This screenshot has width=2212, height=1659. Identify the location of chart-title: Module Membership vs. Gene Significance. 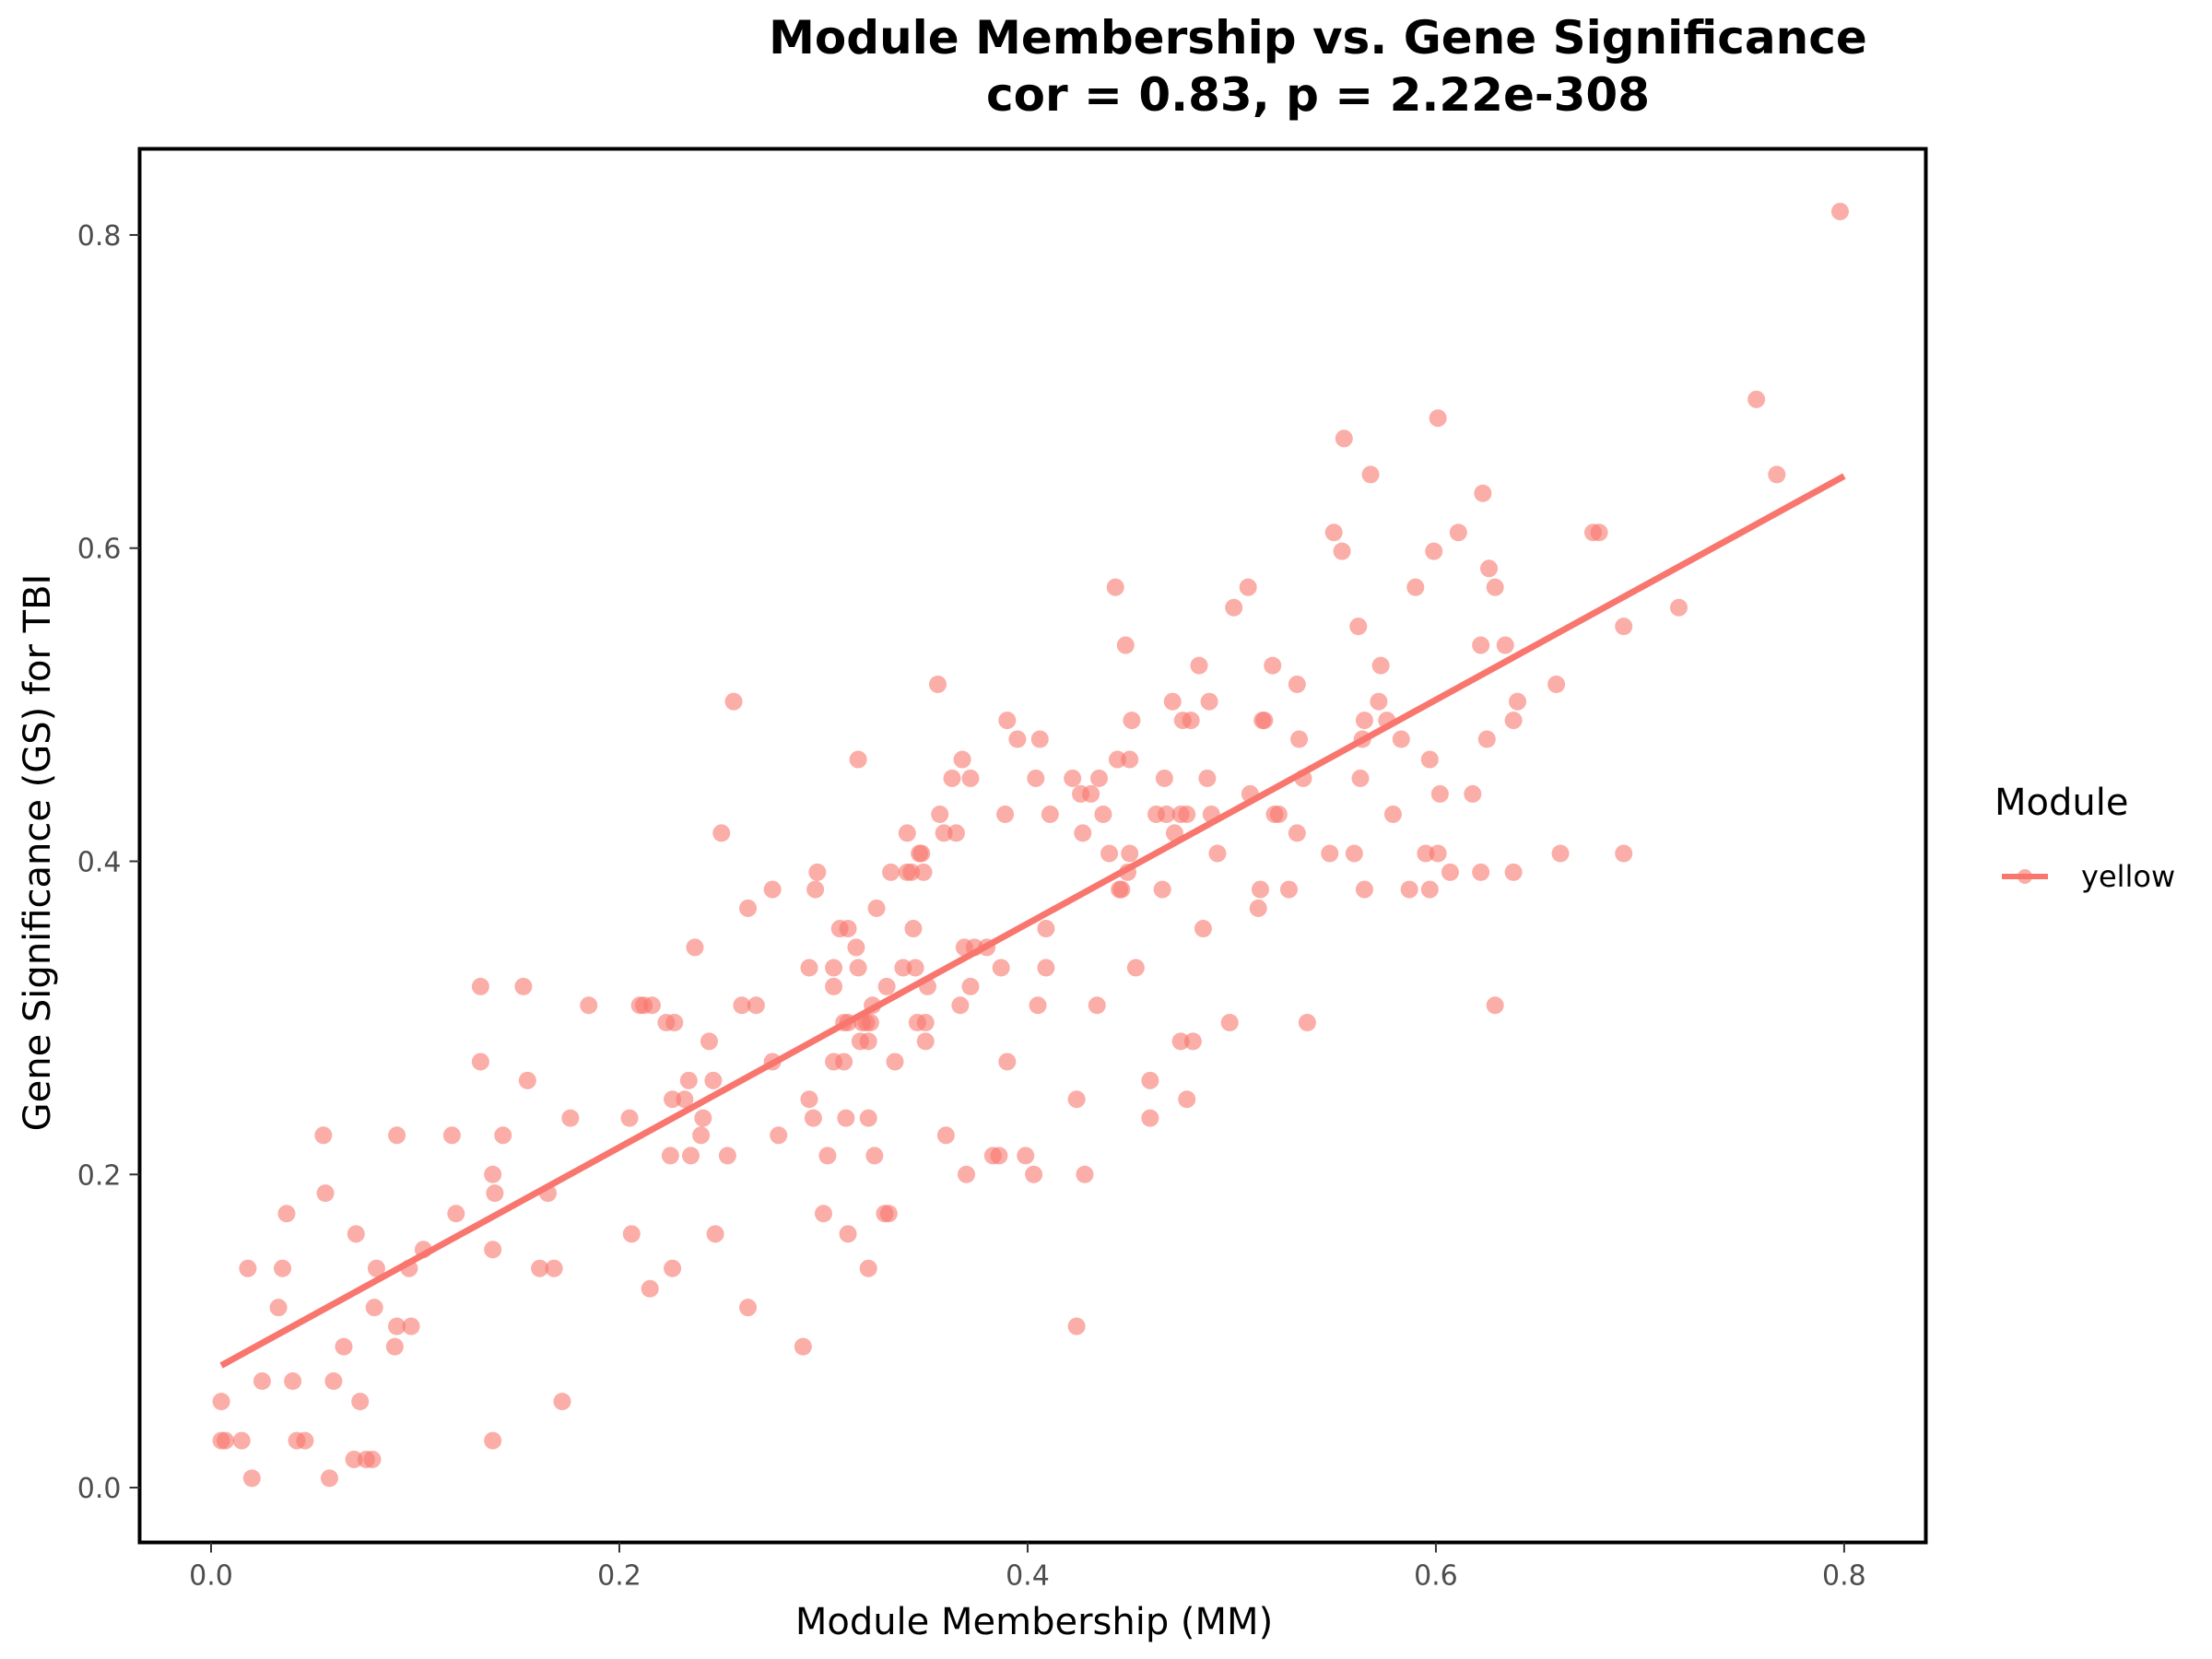
(1318, 38).